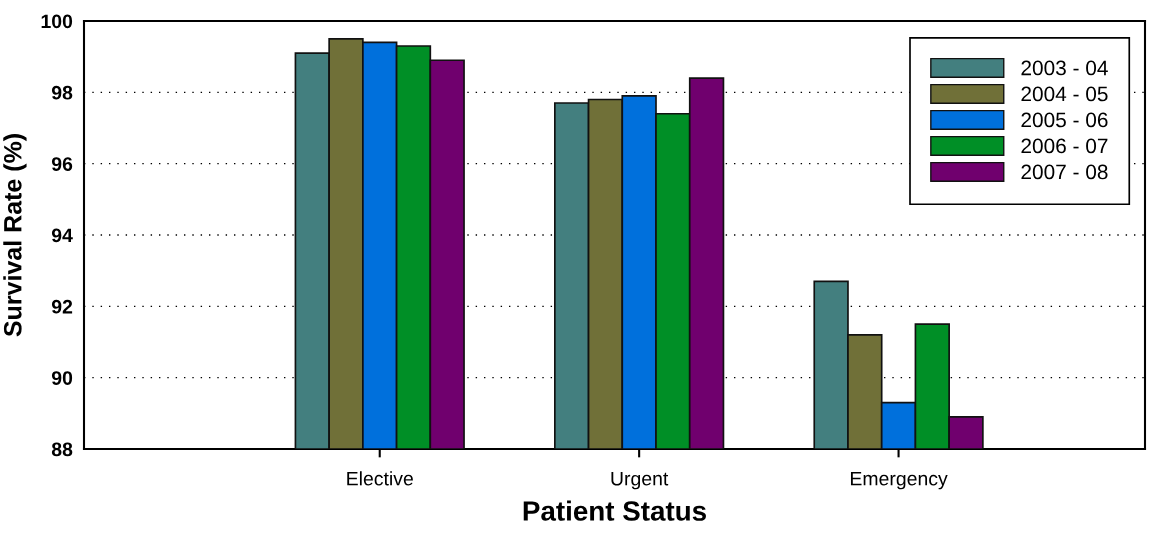 The width and height of the screenshot is (1149, 540). What do you see at coordinates (640, 480) in the screenshot?
I see `x-tick-label: Urgent` at bounding box center [640, 480].